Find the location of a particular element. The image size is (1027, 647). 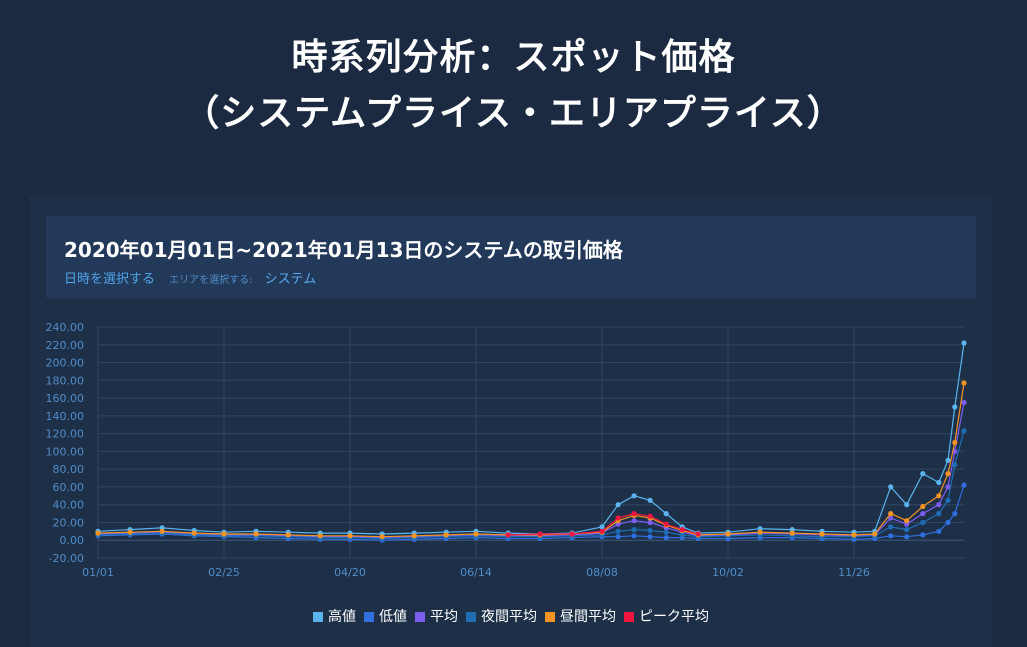

legend-label: 高値 is located at coordinates (342, 617).